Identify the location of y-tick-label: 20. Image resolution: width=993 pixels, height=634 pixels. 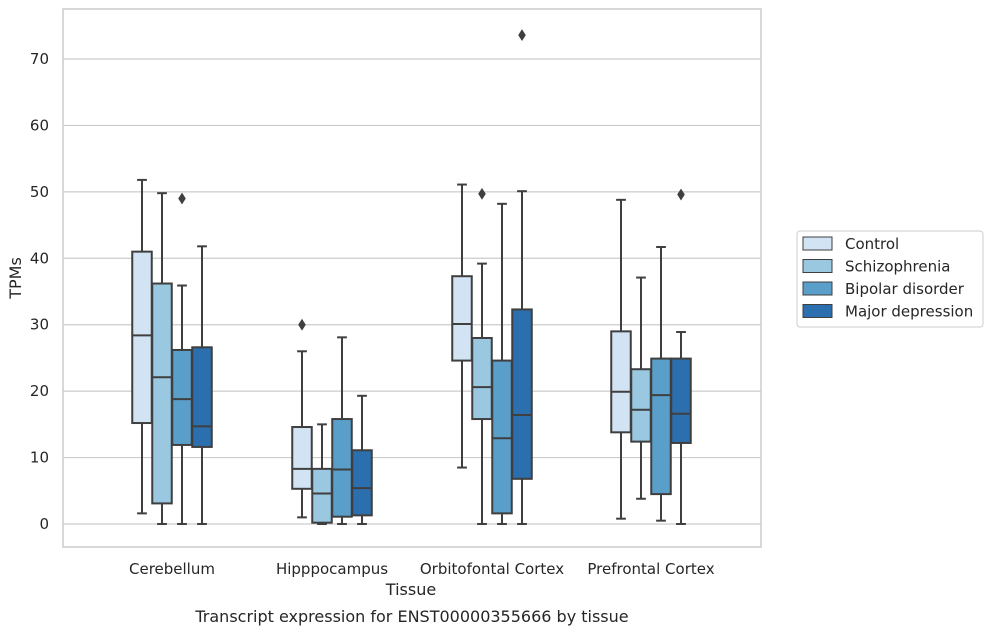
(39, 391).